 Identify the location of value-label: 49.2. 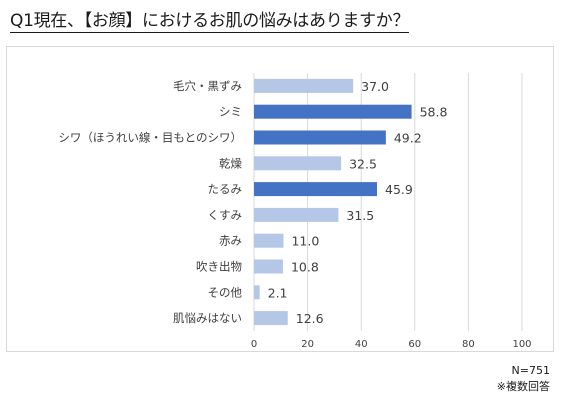
(408, 138).